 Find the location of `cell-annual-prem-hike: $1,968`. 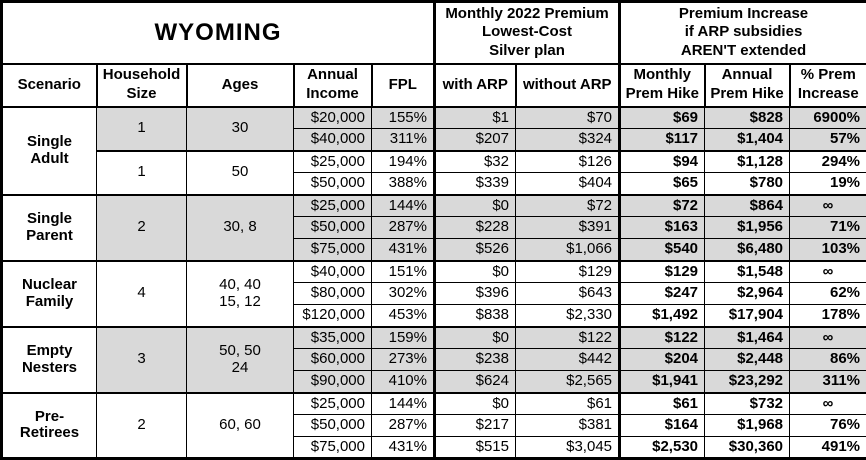

cell-annual-prem-hike: $1,968 is located at coordinates (747, 426).